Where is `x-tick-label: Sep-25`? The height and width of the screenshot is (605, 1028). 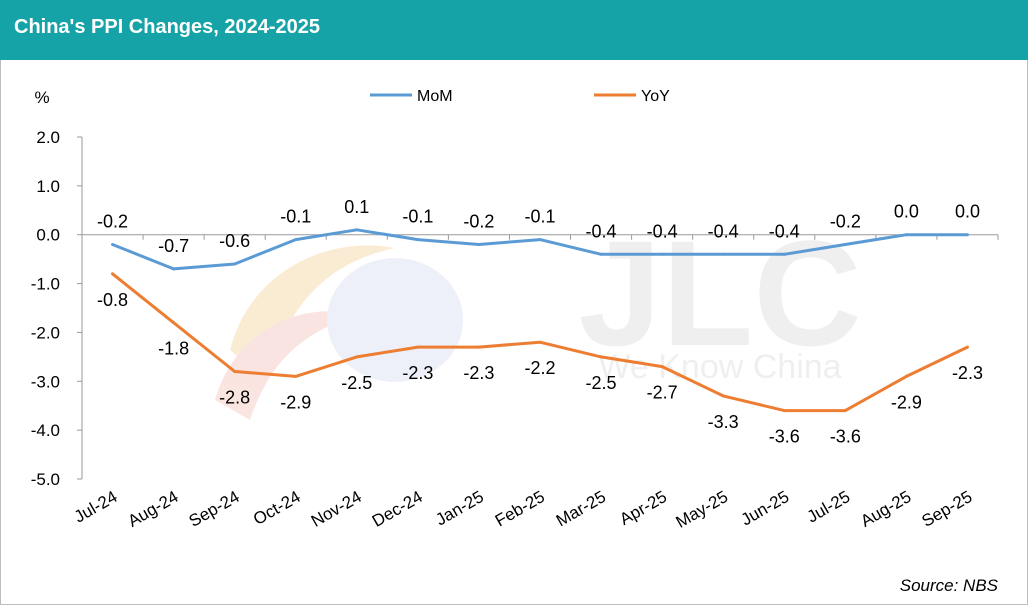 x-tick-label: Sep-25 is located at coordinates (946, 509).